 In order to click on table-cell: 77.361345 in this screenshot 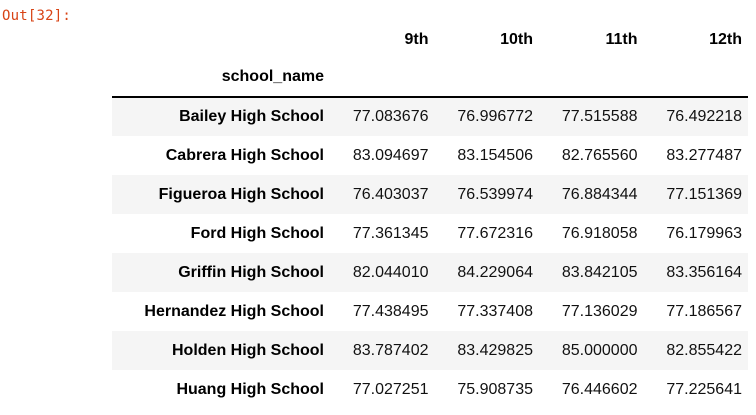, I will do `click(390, 233)`.